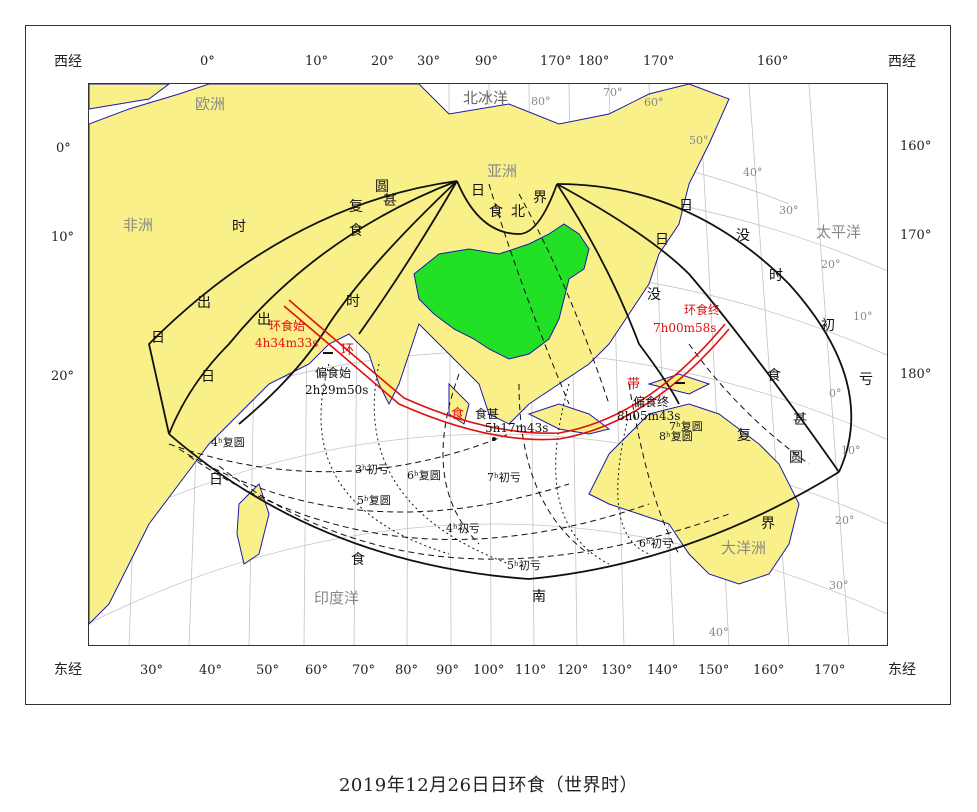  Describe the element at coordinates (152, 670) in the screenshot. I see `bottom-tick-label: 30°` at that location.